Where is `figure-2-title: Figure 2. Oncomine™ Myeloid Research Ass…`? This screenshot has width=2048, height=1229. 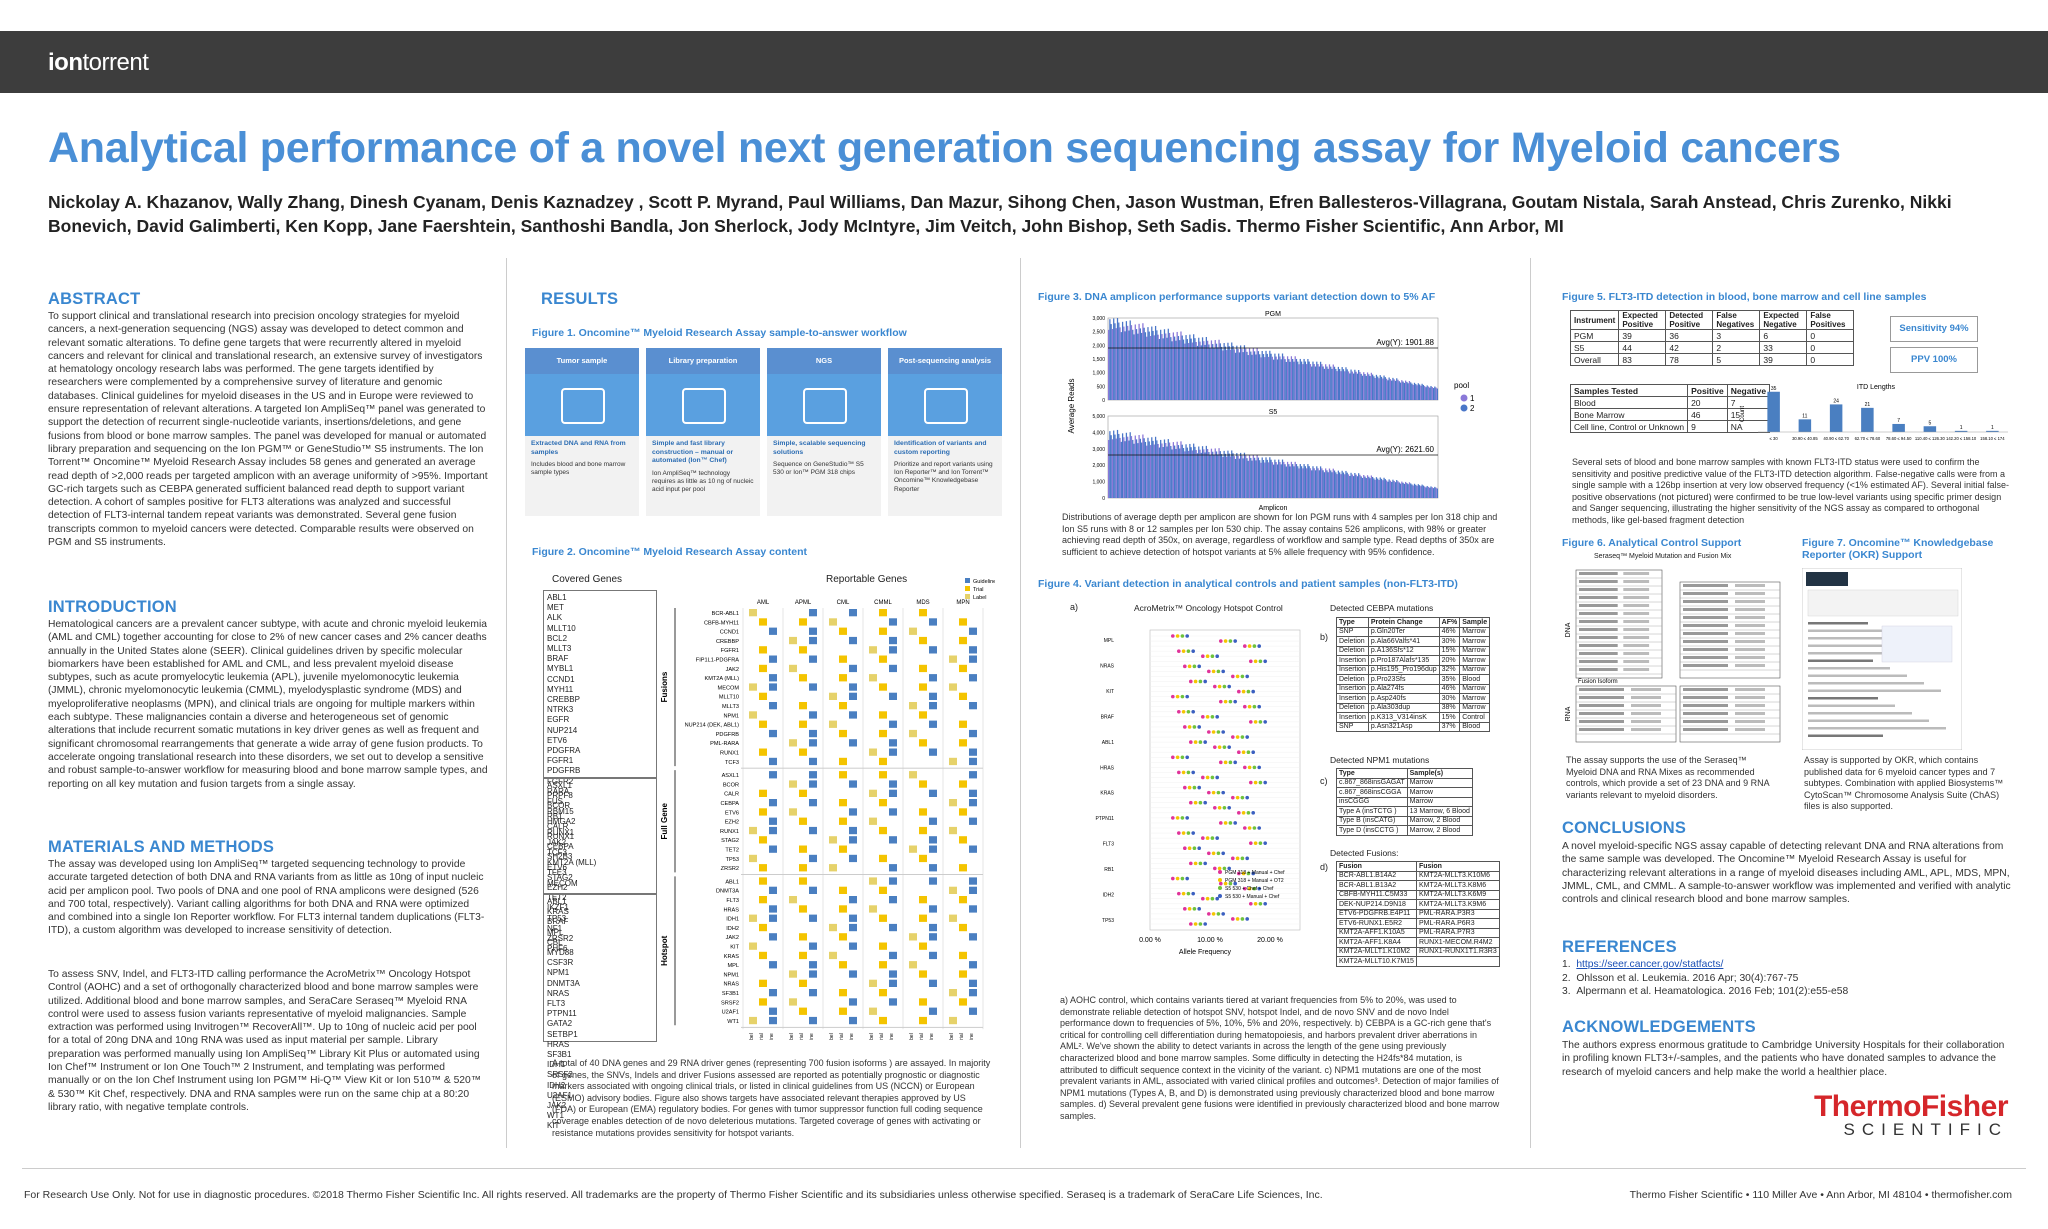
figure-2-title: Figure 2. Oncomine™ Myeloid Research Ass… is located at coordinates (670, 552).